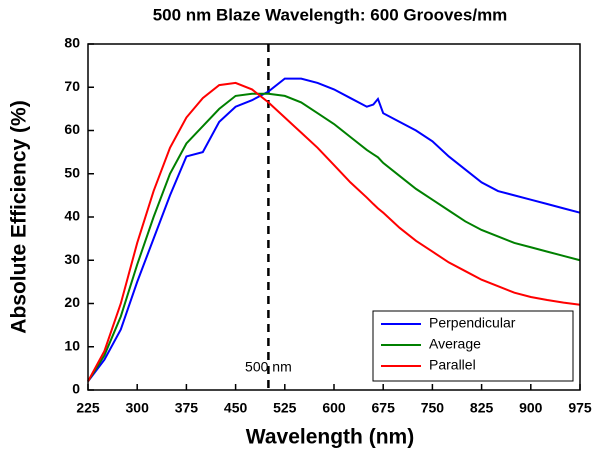 This screenshot has width=600, height=454. I want to click on y-tick-label: 50, so click(72, 172).